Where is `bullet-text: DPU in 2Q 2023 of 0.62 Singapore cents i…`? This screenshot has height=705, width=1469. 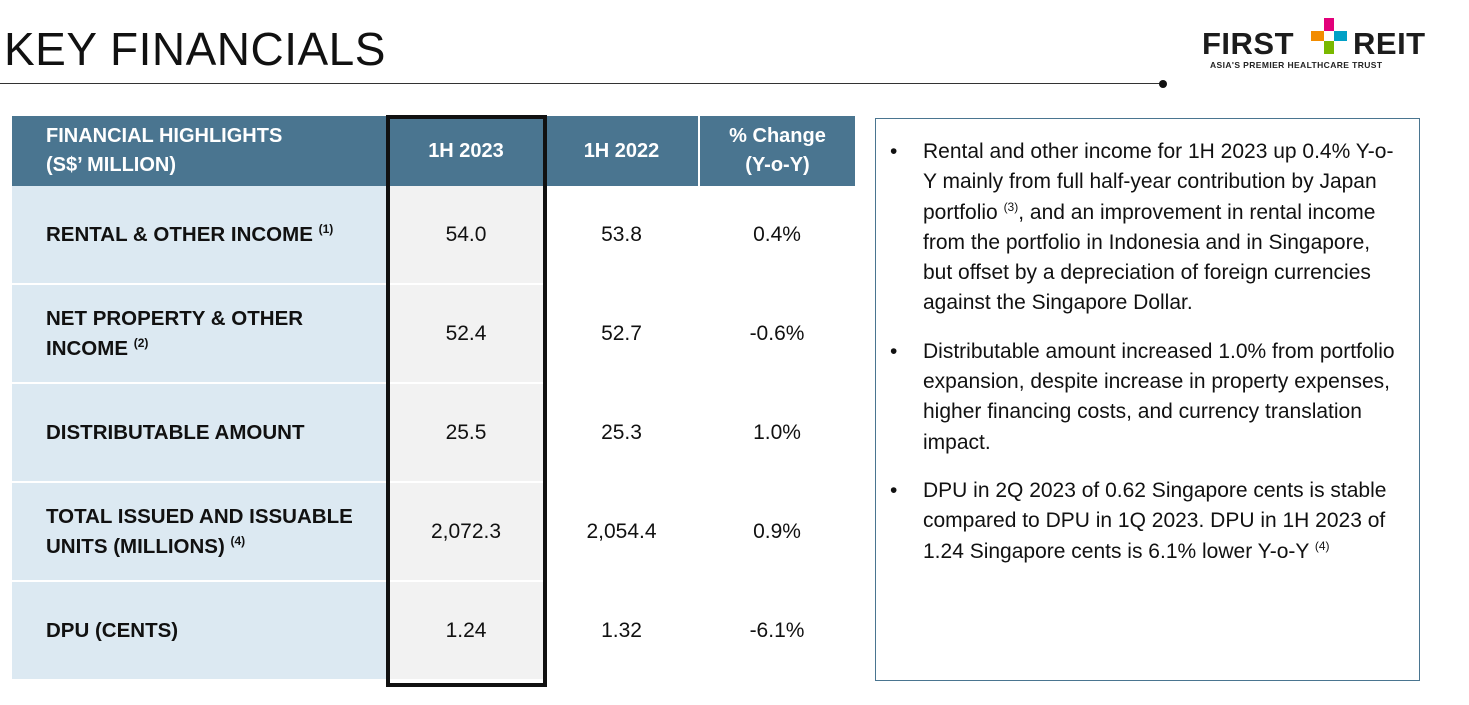 bullet-text: DPU in 2Q 2023 of 0.62 Singapore cents i… is located at coordinates (1155, 520).